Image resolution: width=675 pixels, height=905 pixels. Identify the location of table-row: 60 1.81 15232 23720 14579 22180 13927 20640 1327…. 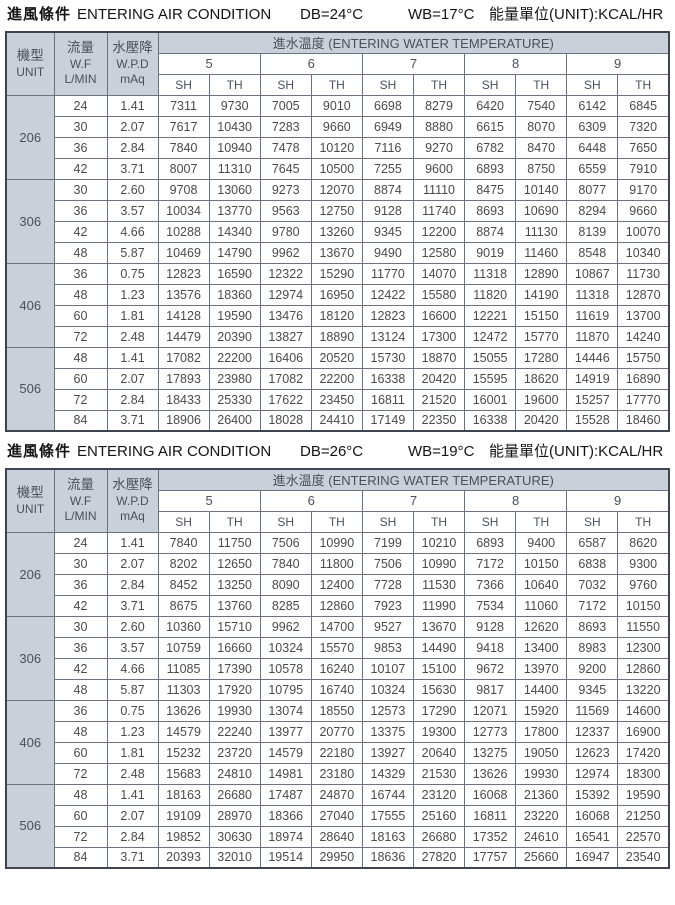
(338, 752).